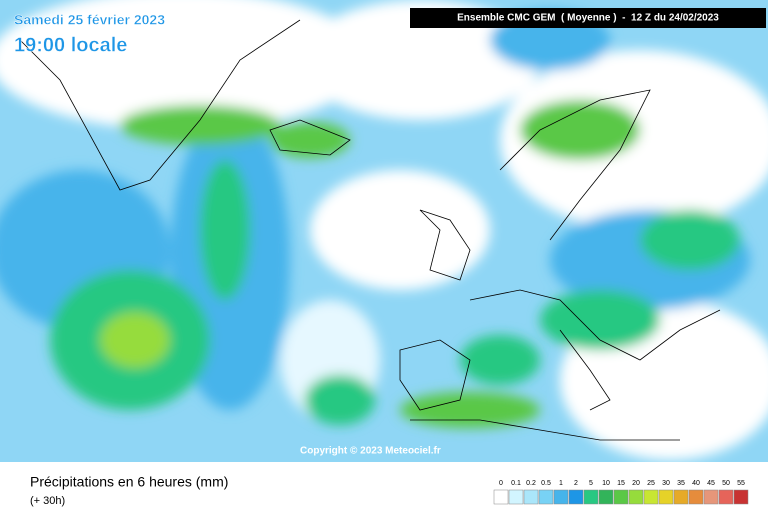  What do you see at coordinates (129, 482) in the screenshot?
I see `footer-title: Précipitations en 6 heures (mm)` at bounding box center [129, 482].